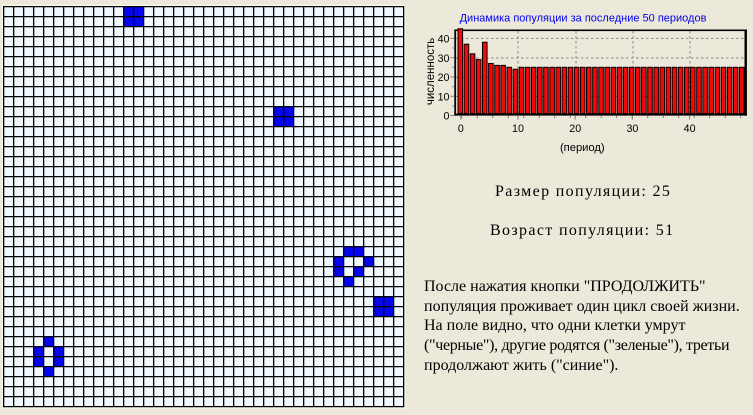  What do you see at coordinates (582, 148) in the screenshot?
I see `svg-text: (период)` at bounding box center [582, 148].